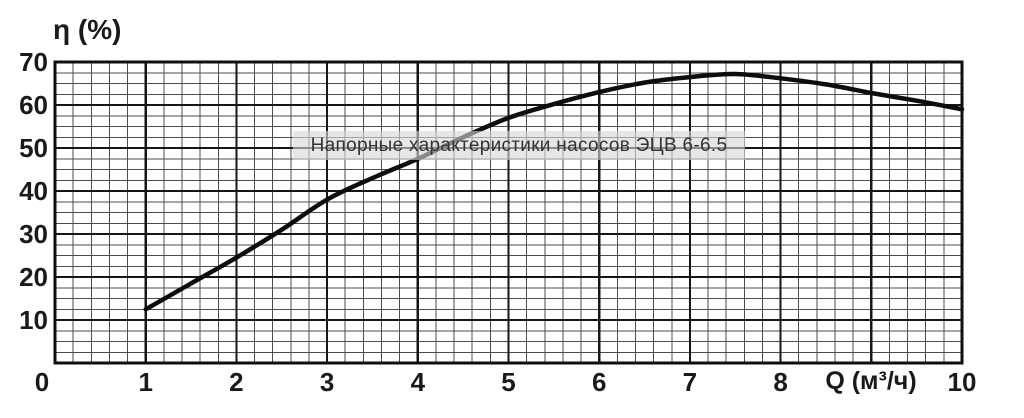 The height and width of the screenshot is (418, 1024). Describe the element at coordinates (33, 148) in the screenshot. I see `y-tick-label: 50` at that location.